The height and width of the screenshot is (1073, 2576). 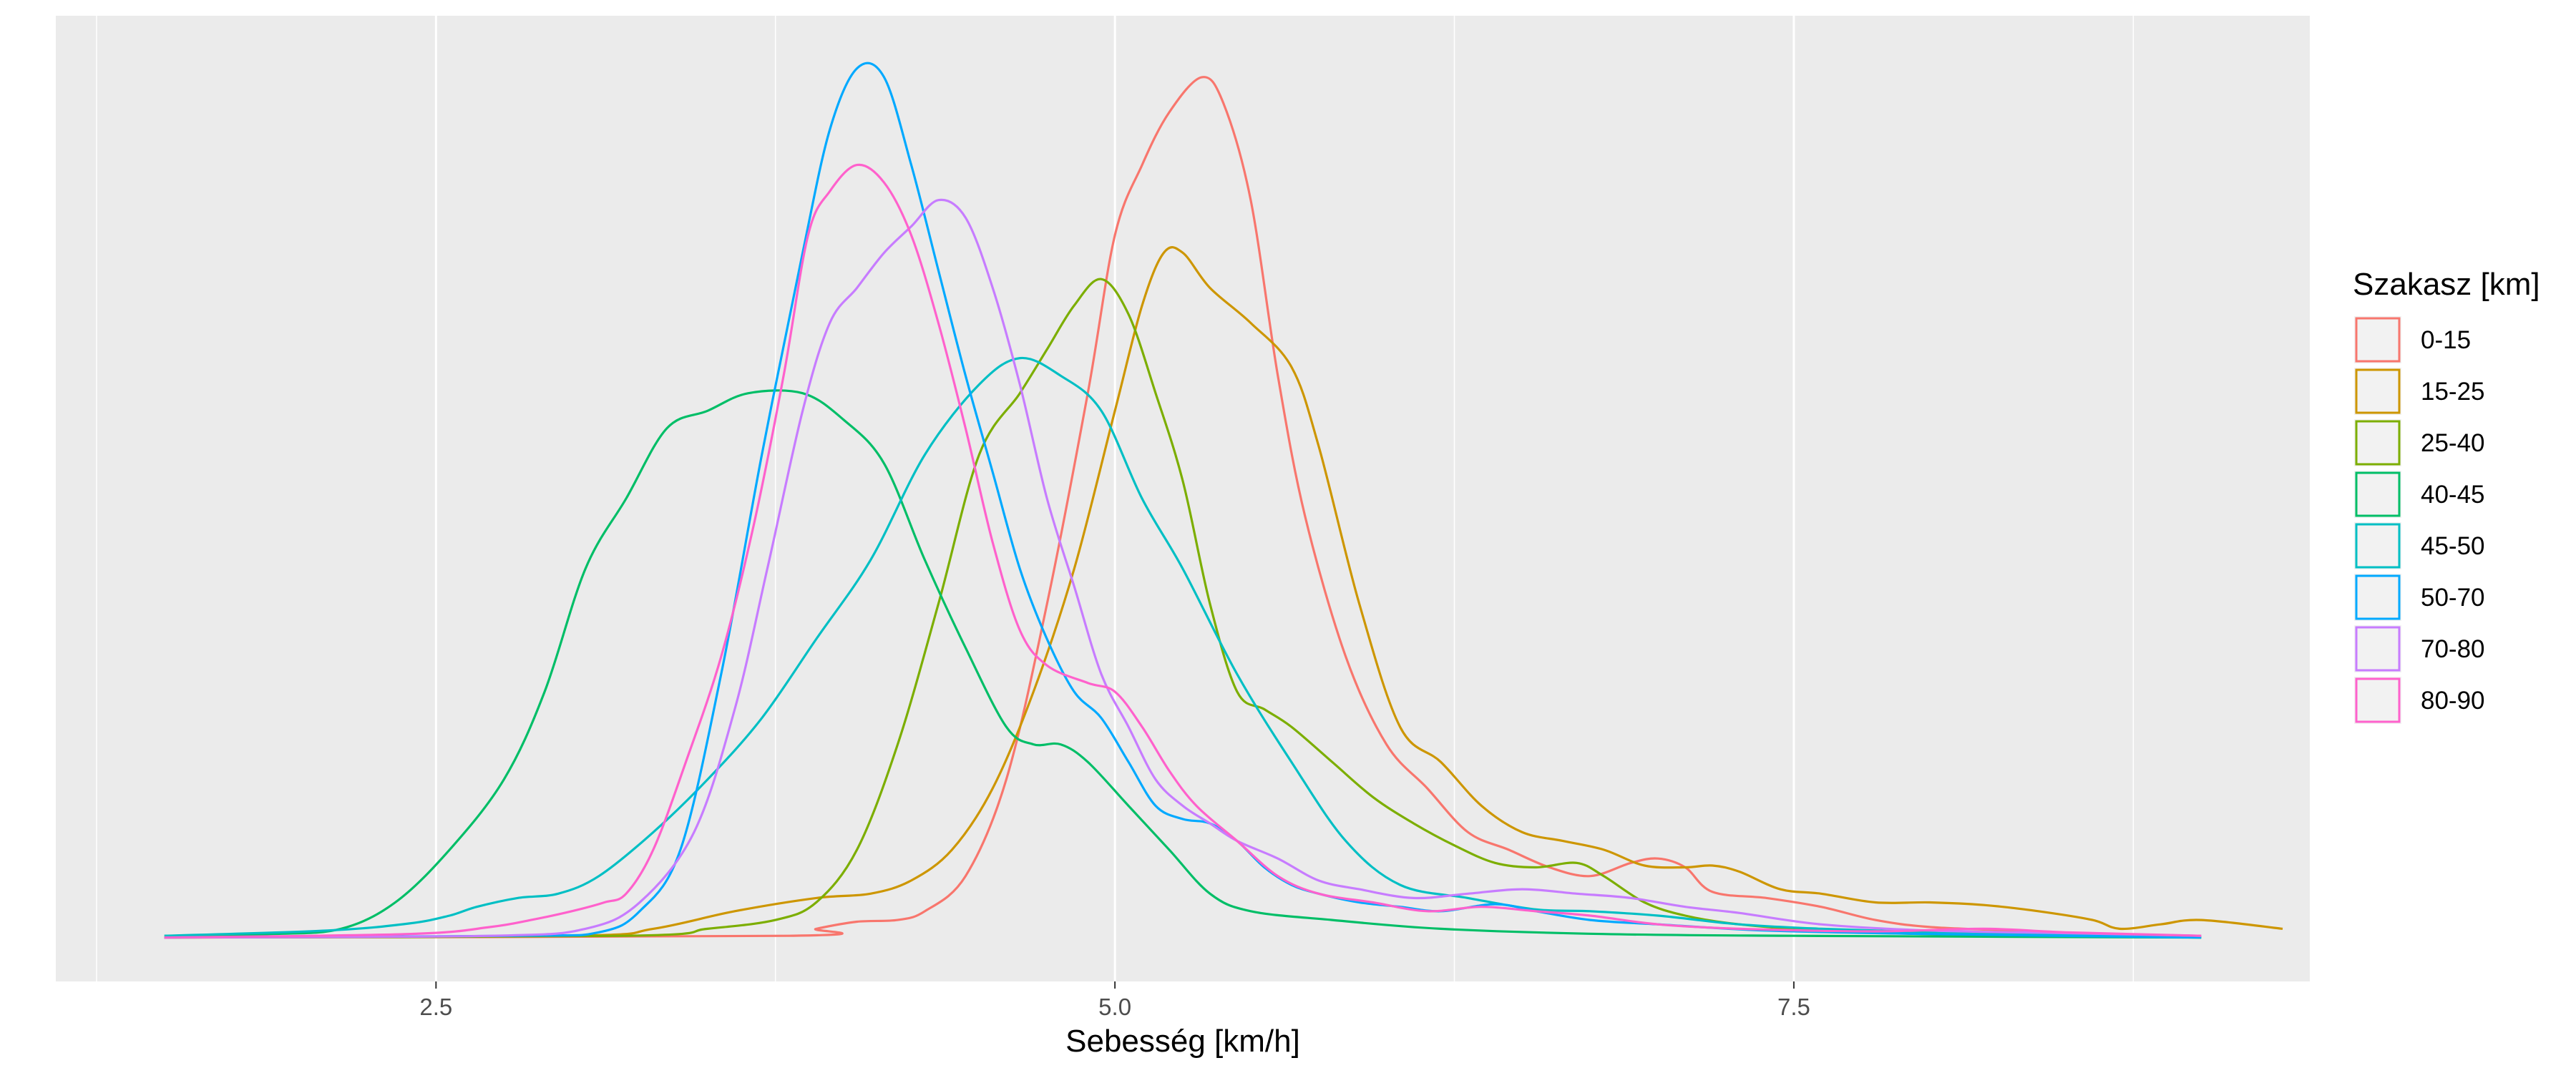 What do you see at coordinates (2453, 546) in the screenshot?
I see `legend-label-45-50: 45-50` at bounding box center [2453, 546].